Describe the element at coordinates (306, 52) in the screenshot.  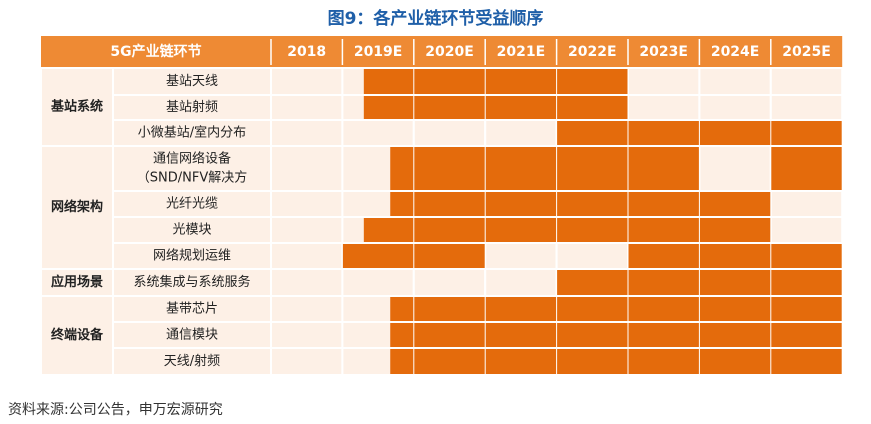
I see `year-header-2018: 2018` at that location.